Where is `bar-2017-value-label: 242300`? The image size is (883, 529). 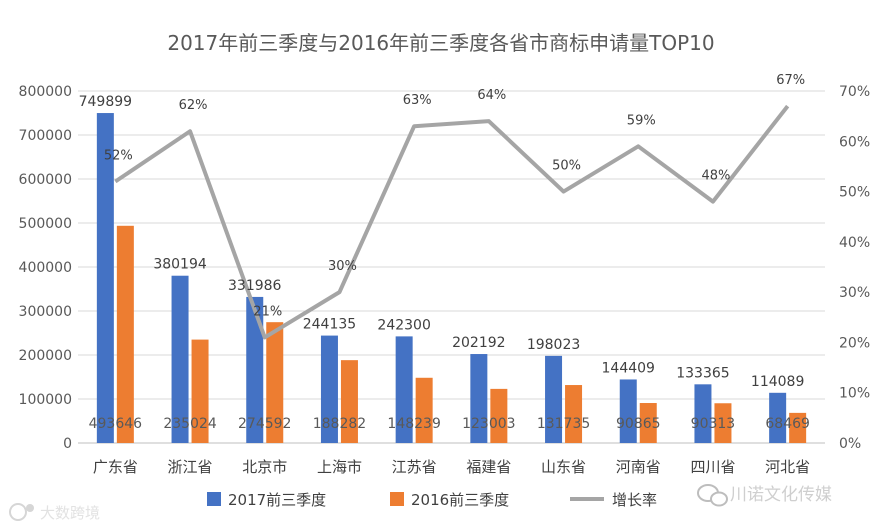 bar-2017-value-label: 242300 is located at coordinates (403, 325).